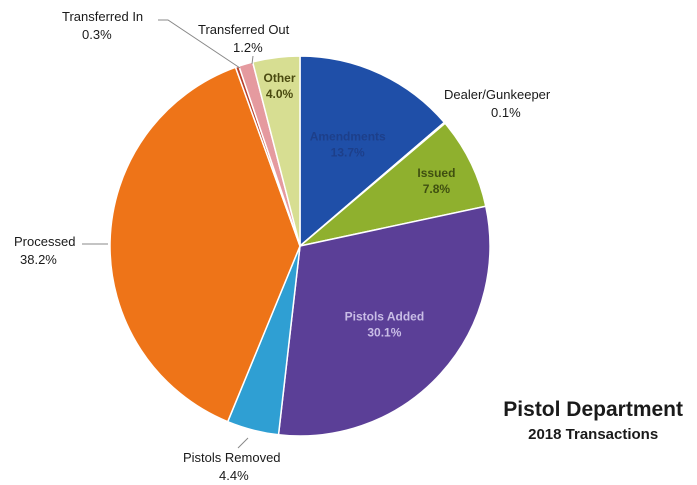  Describe the element at coordinates (44, 241) in the screenshot. I see `label-processed-name: Processed` at that location.